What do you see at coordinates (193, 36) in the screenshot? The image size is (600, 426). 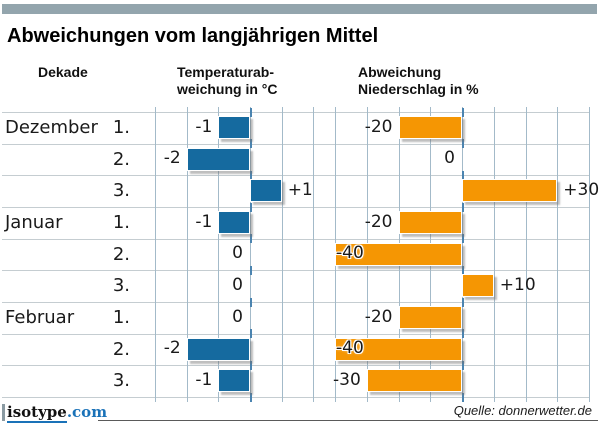 I see `page-title: Abweichungen vom langjährigen Mittel` at bounding box center [193, 36].